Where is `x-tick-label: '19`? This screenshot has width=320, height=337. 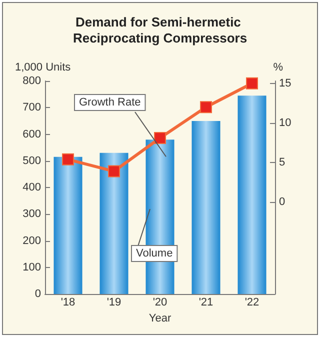
x-tick-label: '19 is located at coordinates (114, 302).